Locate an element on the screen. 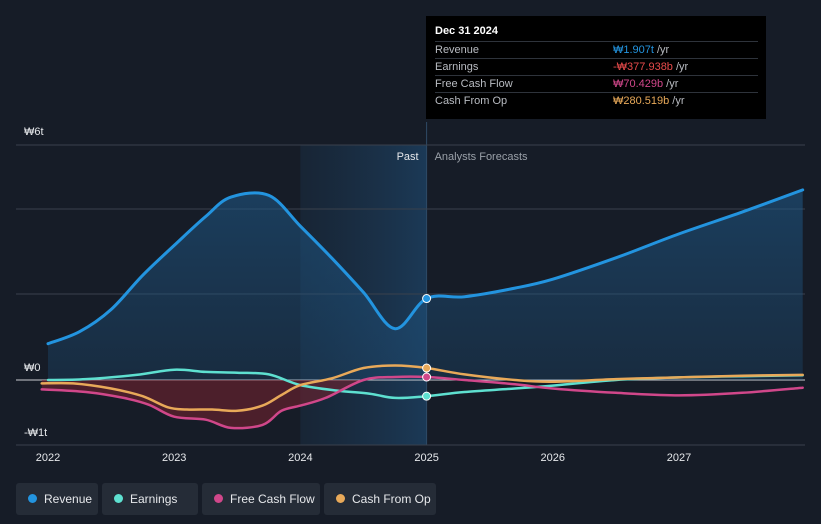 The width and height of the screenshot is (821, 524). tooltip-row-earnings: Earnings -₩377.938b/yr is located at coordinates (596, 67).